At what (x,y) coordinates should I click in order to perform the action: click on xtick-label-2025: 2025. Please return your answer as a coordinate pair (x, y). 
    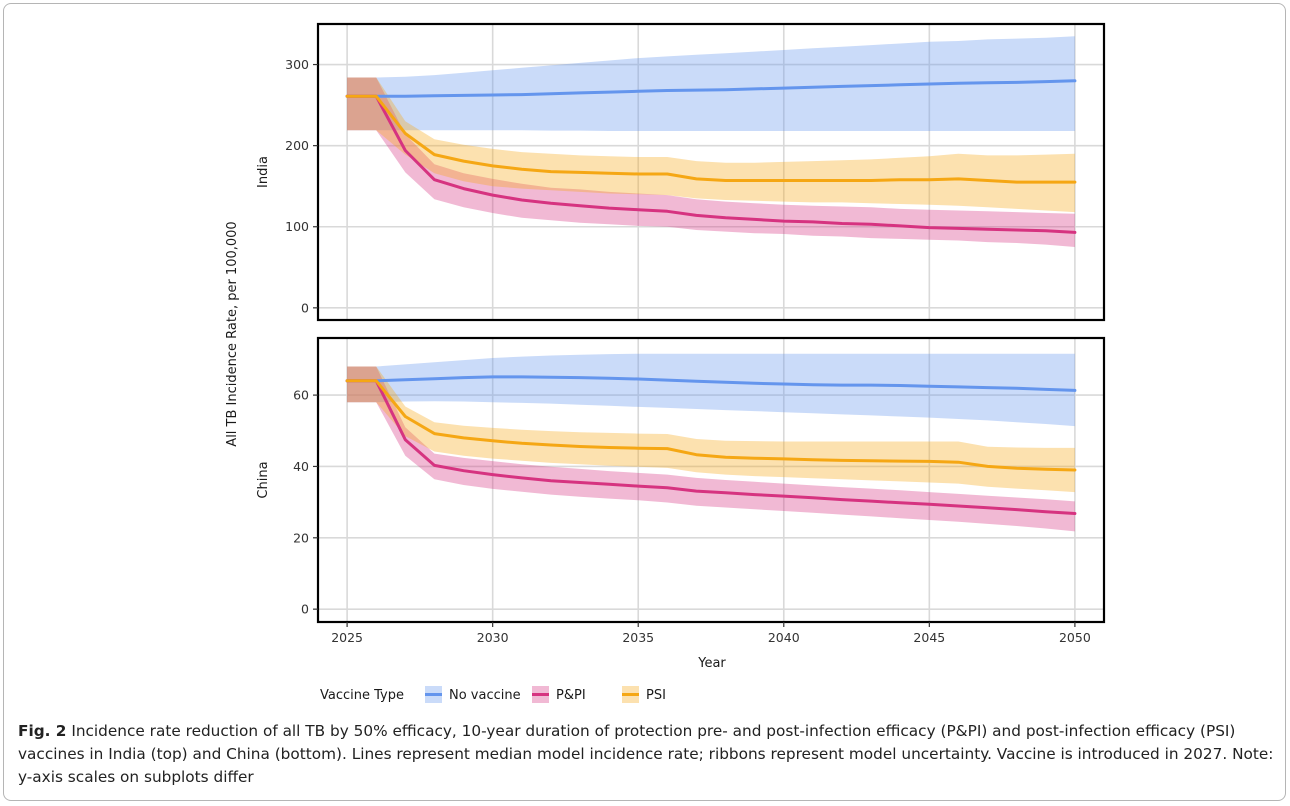
    Looking at the image, I should click on (347, 637).